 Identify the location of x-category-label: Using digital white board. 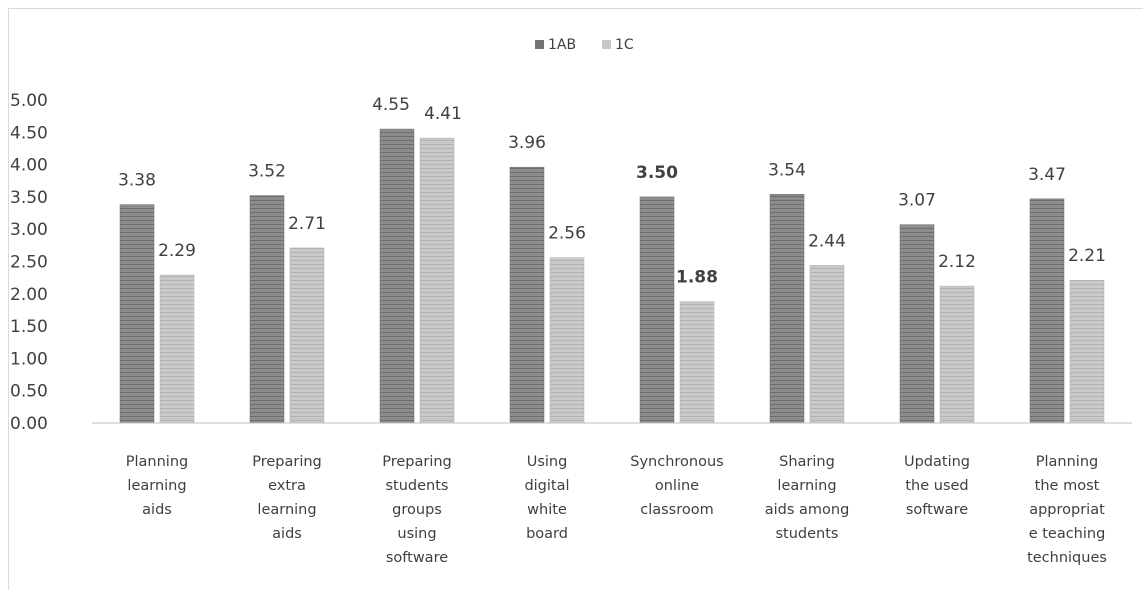
(546, 498).